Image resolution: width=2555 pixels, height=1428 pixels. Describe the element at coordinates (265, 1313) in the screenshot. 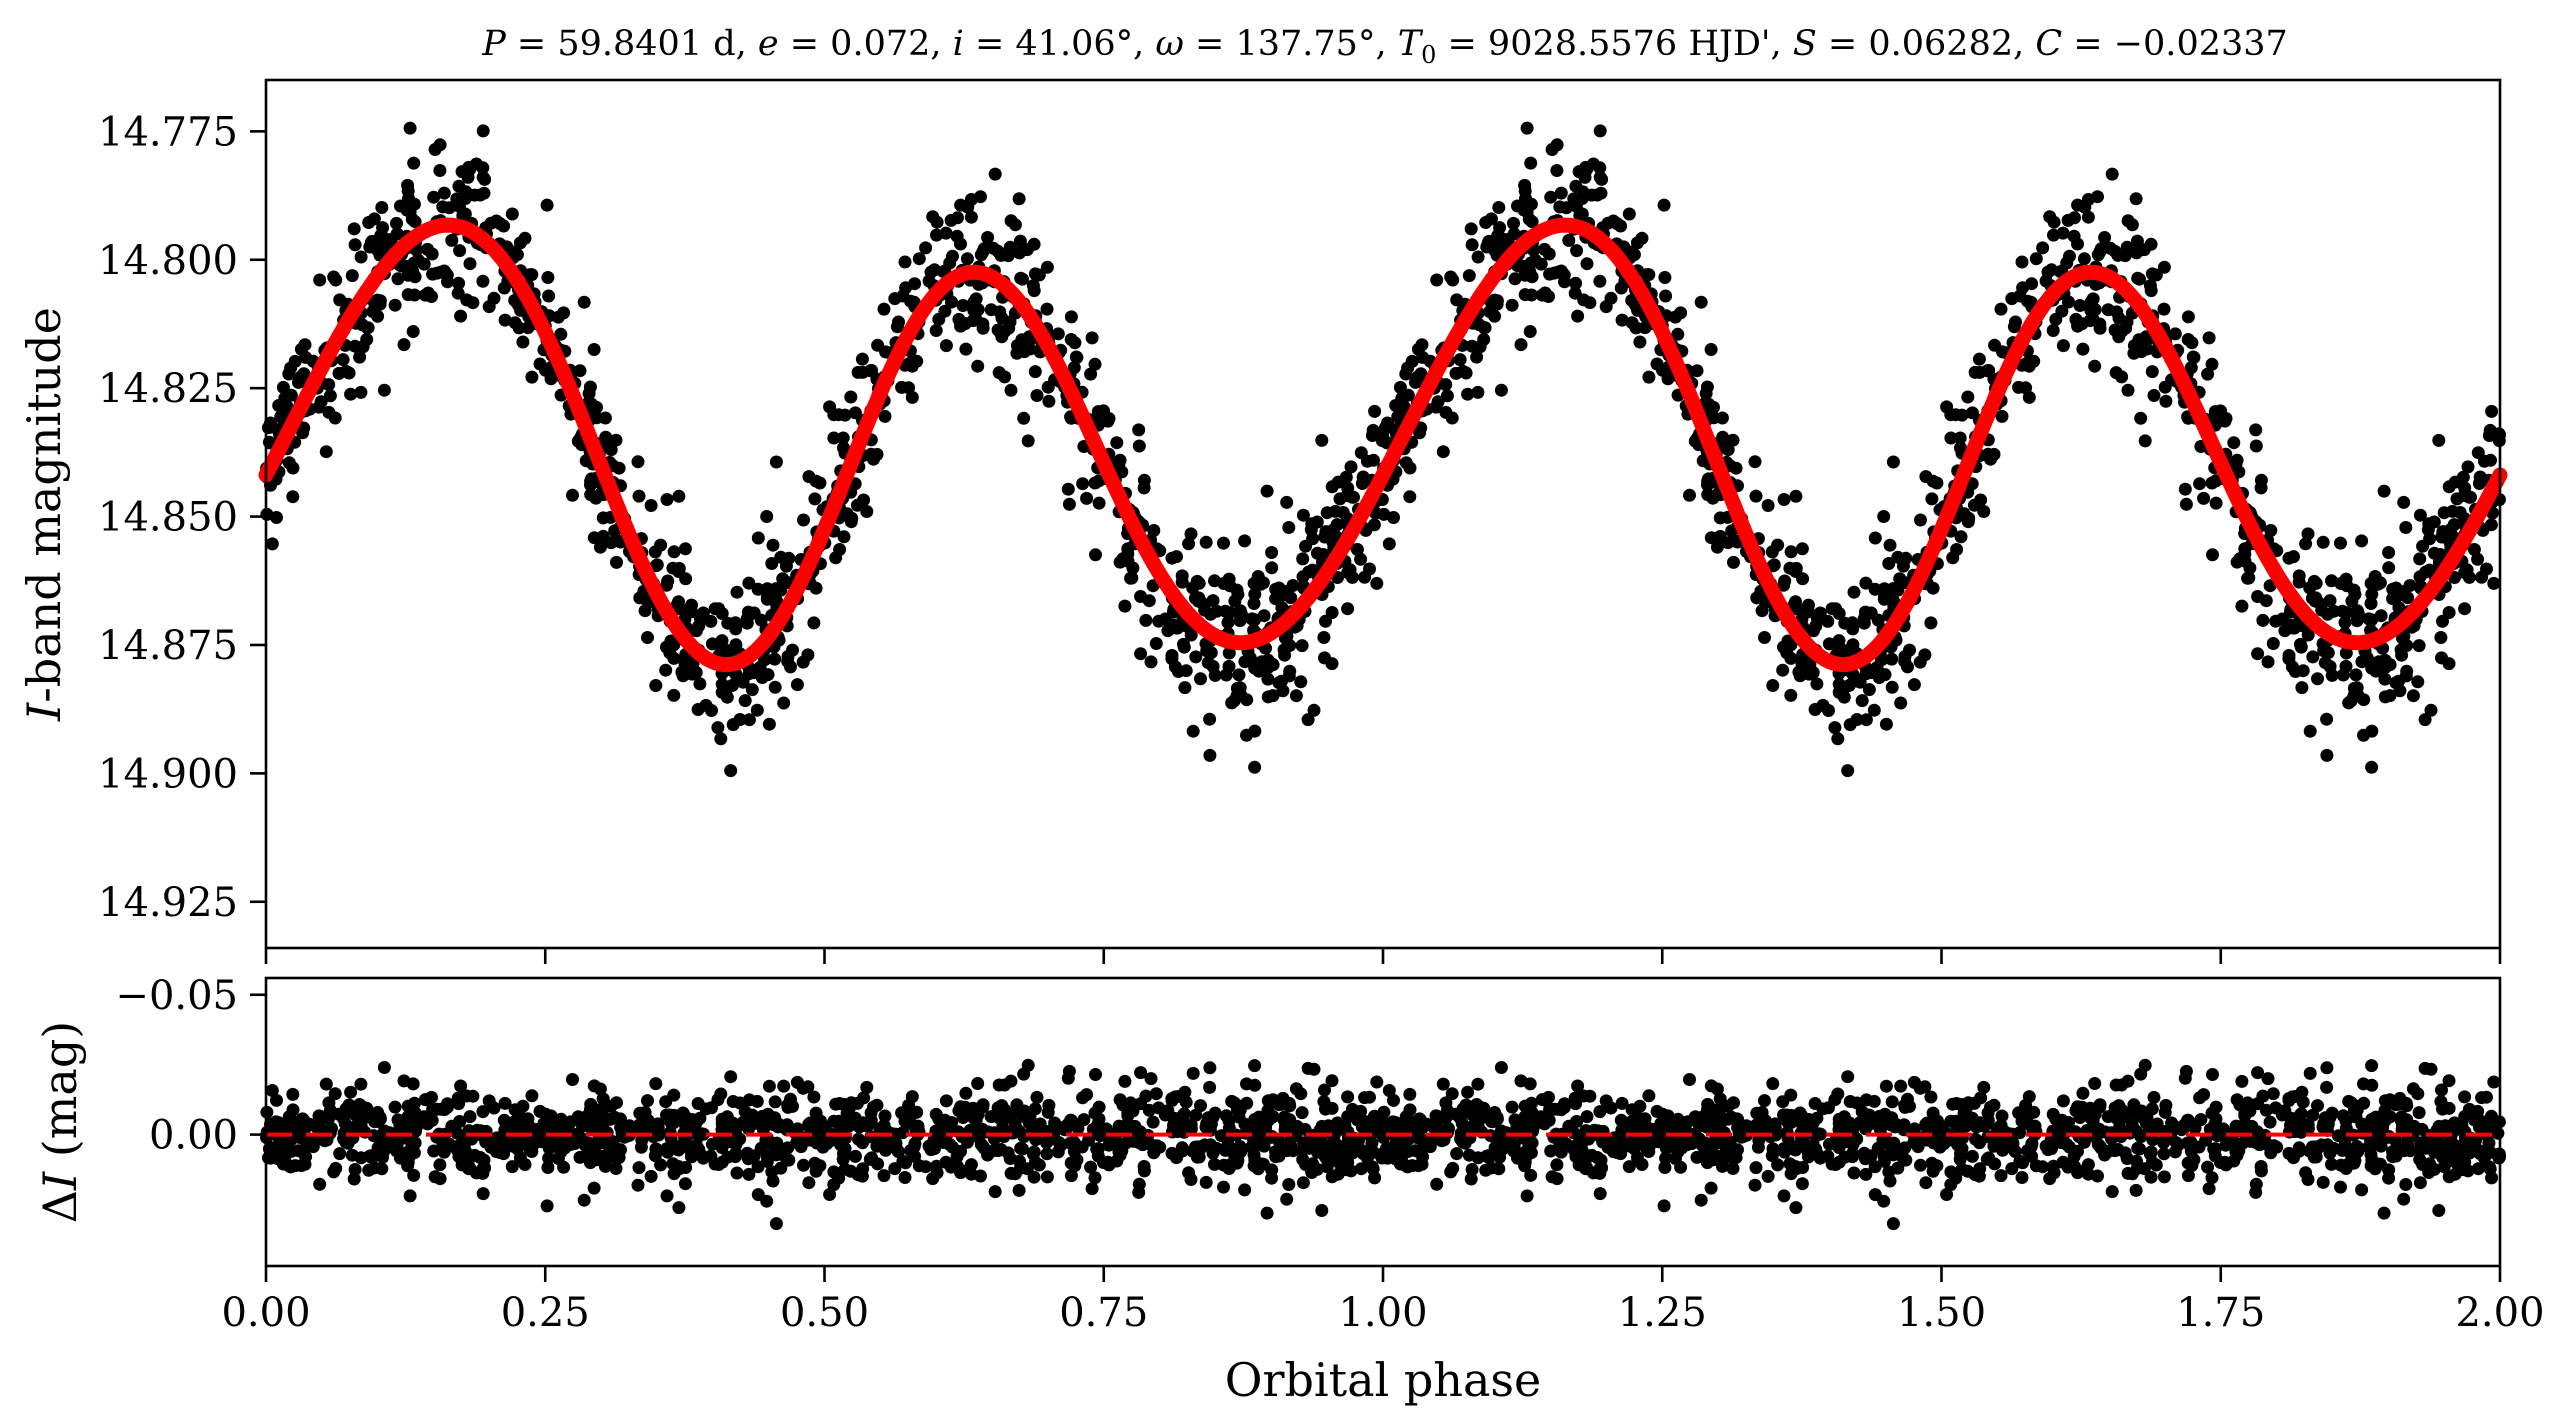

I see `x-tick-label: 0.00` at that location.